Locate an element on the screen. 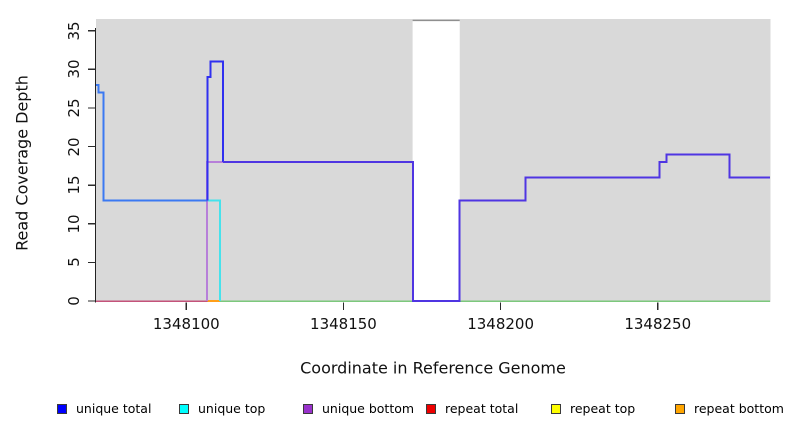 This screenshot has width=792, height=432. legend-item-unique-total: unique total is located at coordinates (104, 409).